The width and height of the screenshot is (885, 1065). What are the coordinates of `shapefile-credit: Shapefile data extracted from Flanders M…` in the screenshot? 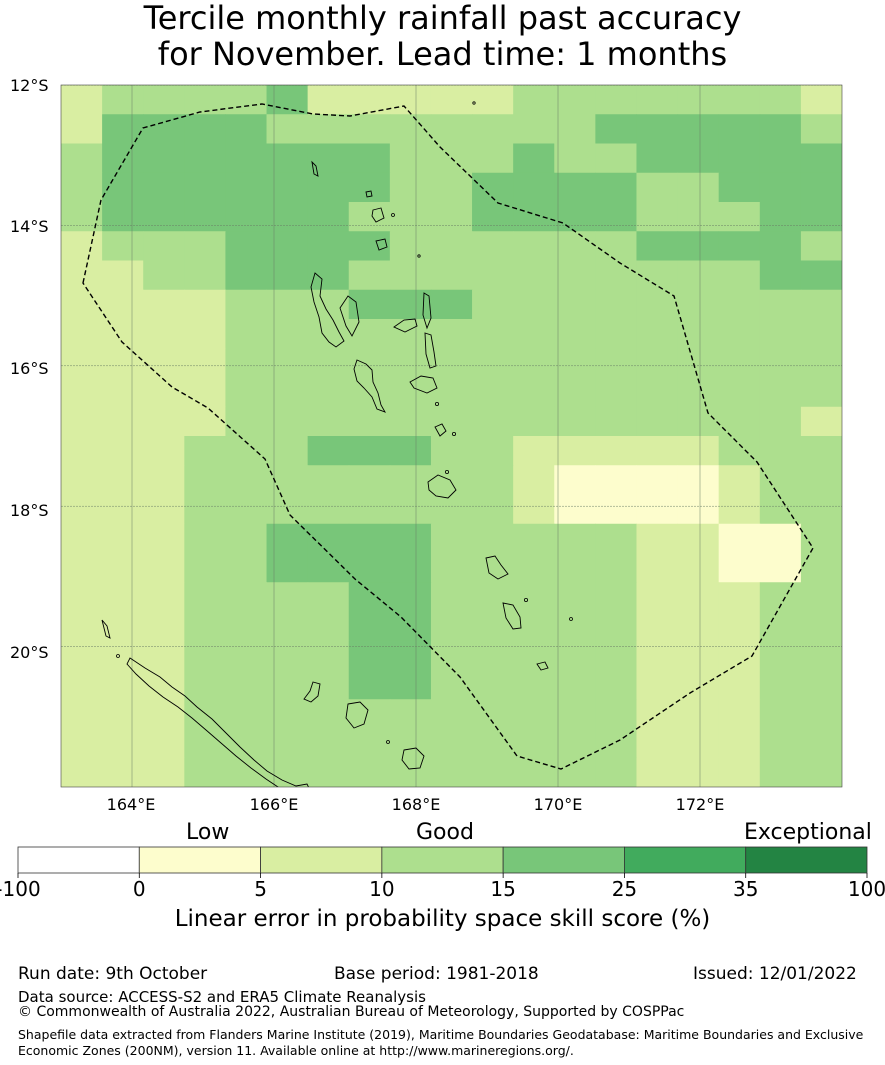 It's located at (441, 1042).